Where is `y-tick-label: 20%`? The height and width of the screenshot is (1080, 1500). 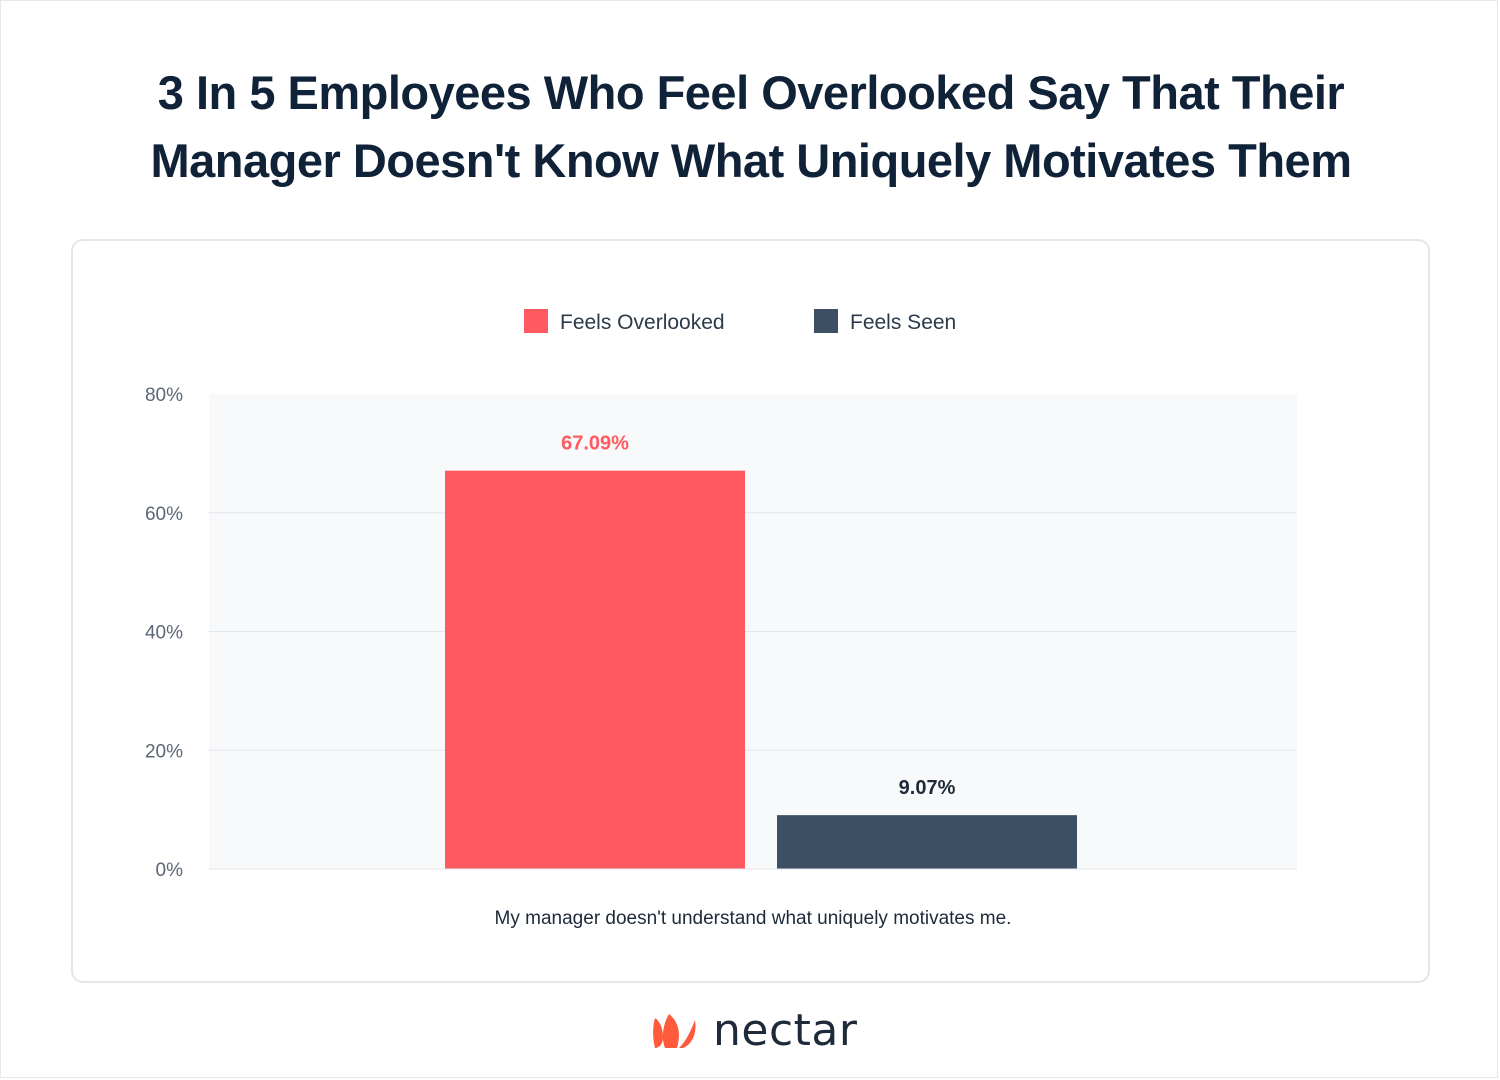 y-tick-label: 20% is located at coordinates (164, 751).